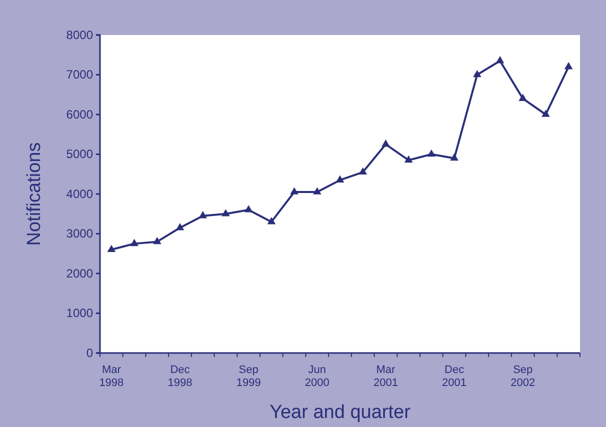 Image resolution: width=606 pixels, height=427 pixels. What do you see at coordinates (80, 114) in the screenshot?
I see `y-tick-label: 6000` at bounding box center [80, 114].